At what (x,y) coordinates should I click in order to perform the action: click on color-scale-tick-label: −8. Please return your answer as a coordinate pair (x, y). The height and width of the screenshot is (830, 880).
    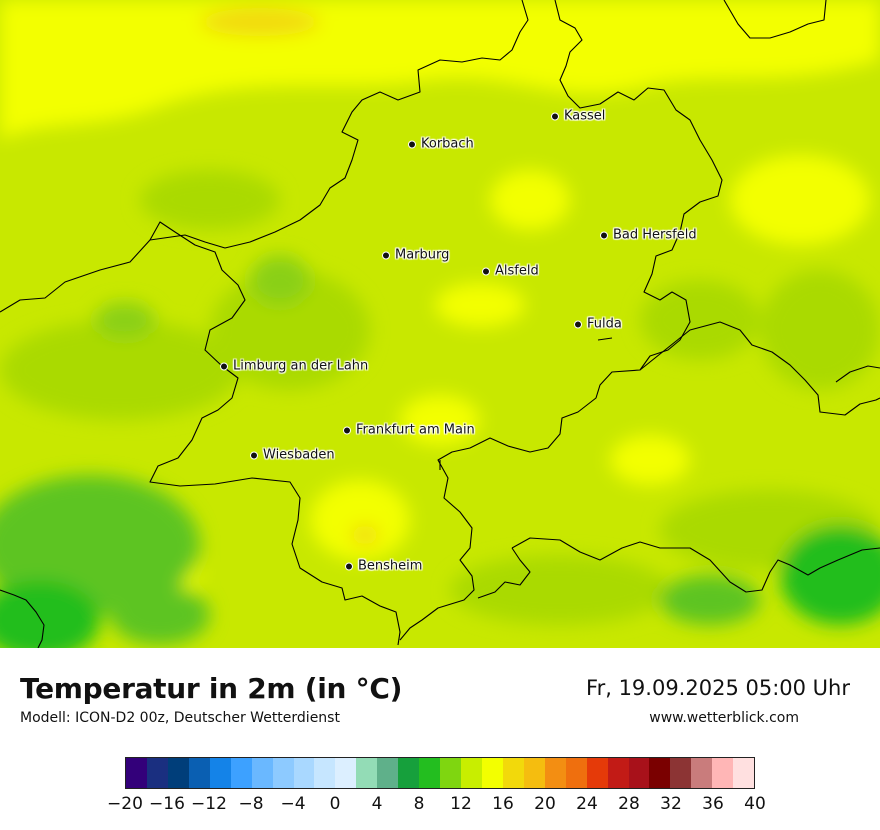
    Looking at the image, I should click on (251, 804).